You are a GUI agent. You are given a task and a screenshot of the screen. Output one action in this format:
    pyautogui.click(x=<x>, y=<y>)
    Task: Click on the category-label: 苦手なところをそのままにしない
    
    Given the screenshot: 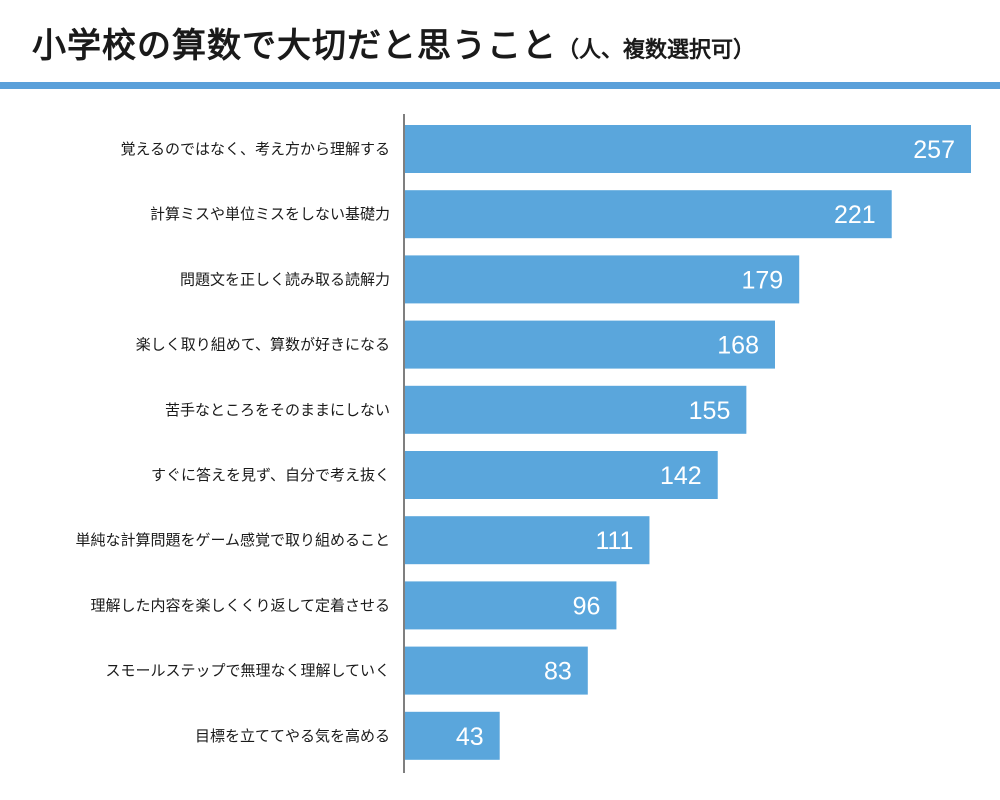 What is the action you would take?
    pyautogui.click(x=277, y=410)
    